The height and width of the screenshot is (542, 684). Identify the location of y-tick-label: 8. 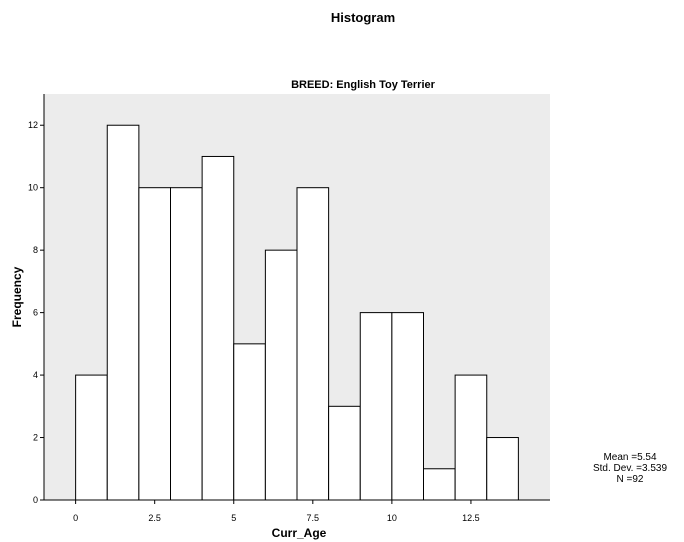
(35, 250).